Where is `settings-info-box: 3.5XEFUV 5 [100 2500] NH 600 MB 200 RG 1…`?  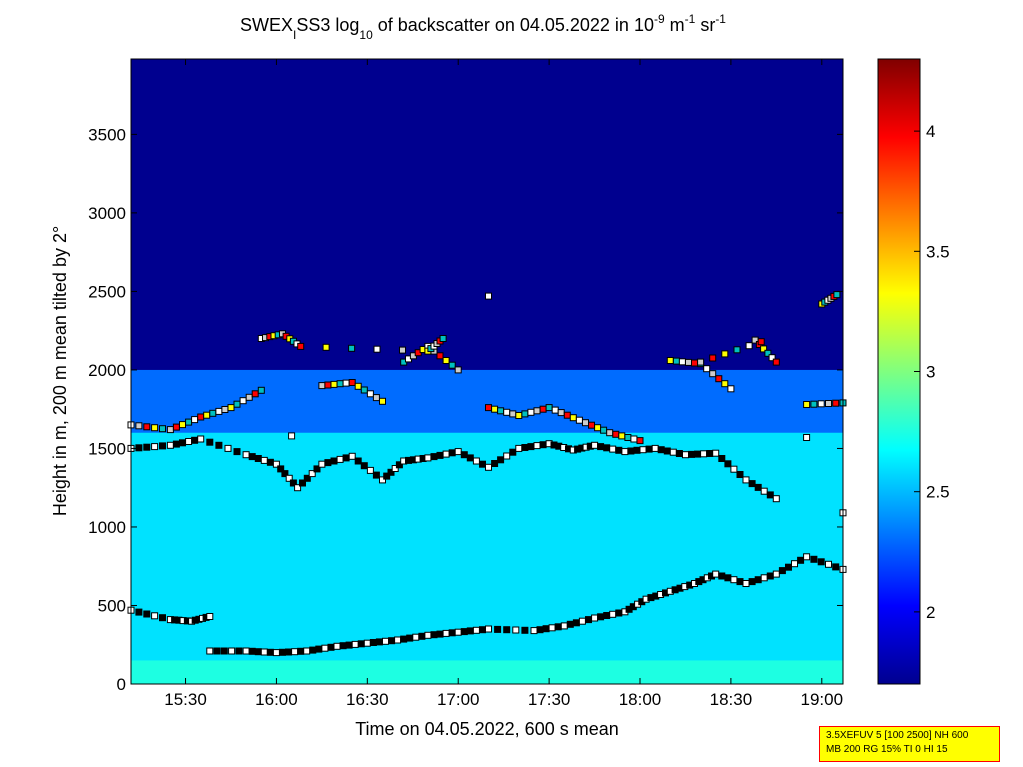
settings-info-box: 3.5XEFUV 5 [100 2500] NH 600 MB 200 RG 1… is located at coordinates (909, 744).